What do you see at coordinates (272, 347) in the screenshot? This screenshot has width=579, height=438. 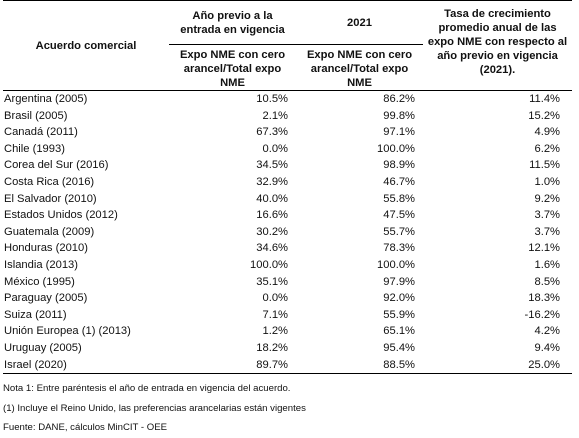 I see `cell-previo: 18.2%` at bounding box center [272, 347].